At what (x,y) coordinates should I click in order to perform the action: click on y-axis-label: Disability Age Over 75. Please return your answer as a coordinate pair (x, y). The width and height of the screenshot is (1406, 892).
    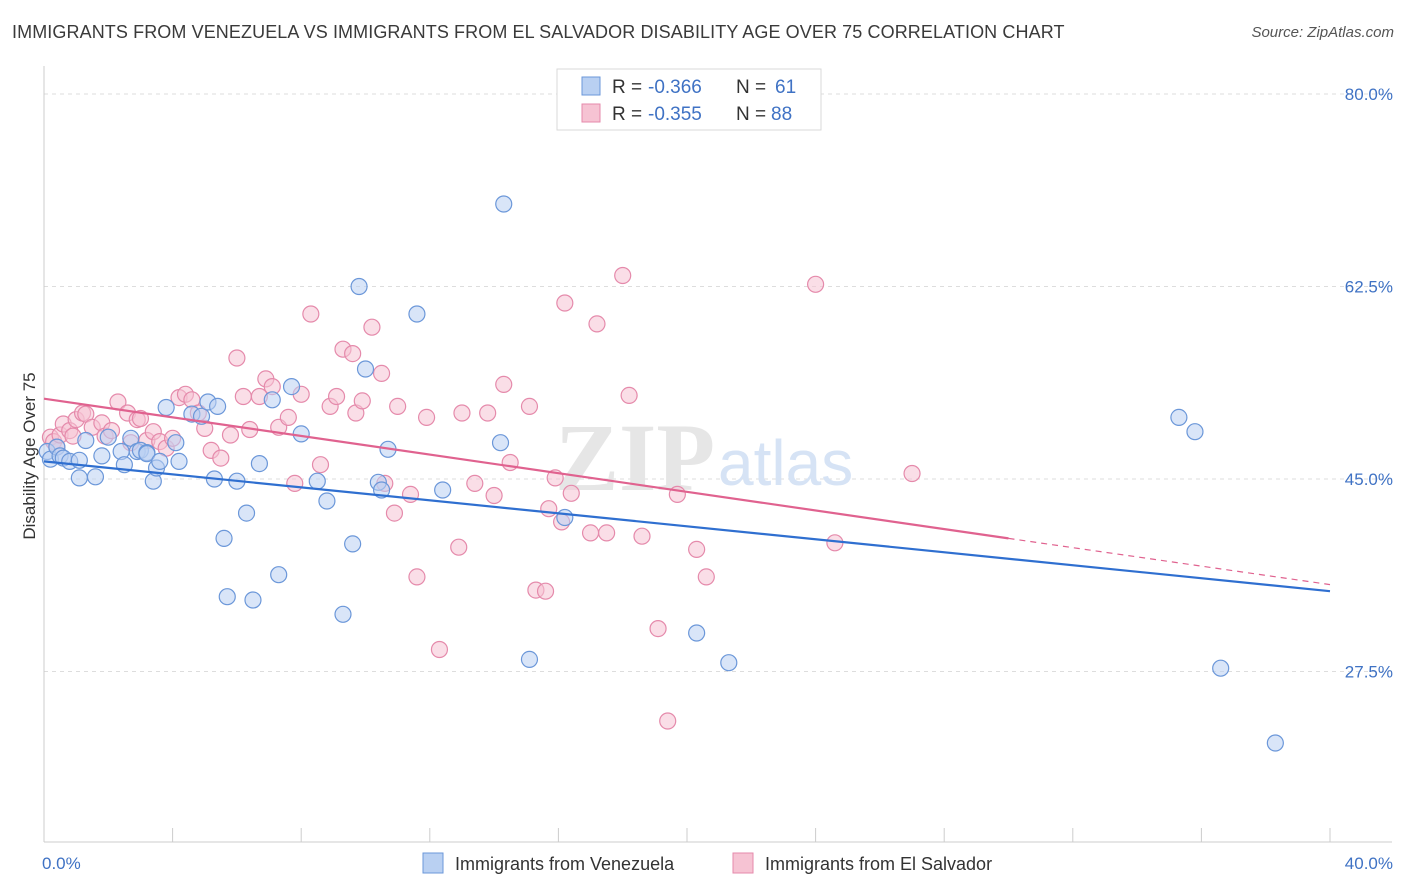
    Looking at the image, I should click on (29, 455).